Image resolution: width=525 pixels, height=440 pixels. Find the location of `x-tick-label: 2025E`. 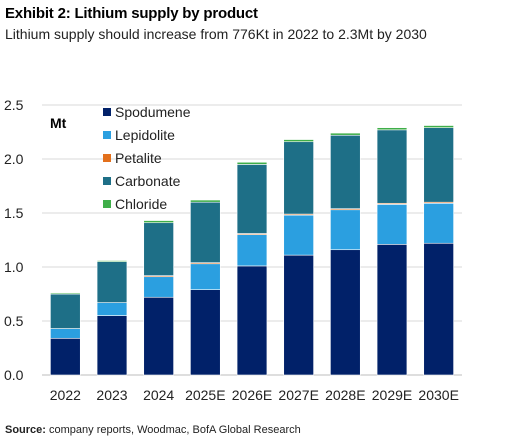

x-tick-label: 2025E is located at coordinates (205, 395).